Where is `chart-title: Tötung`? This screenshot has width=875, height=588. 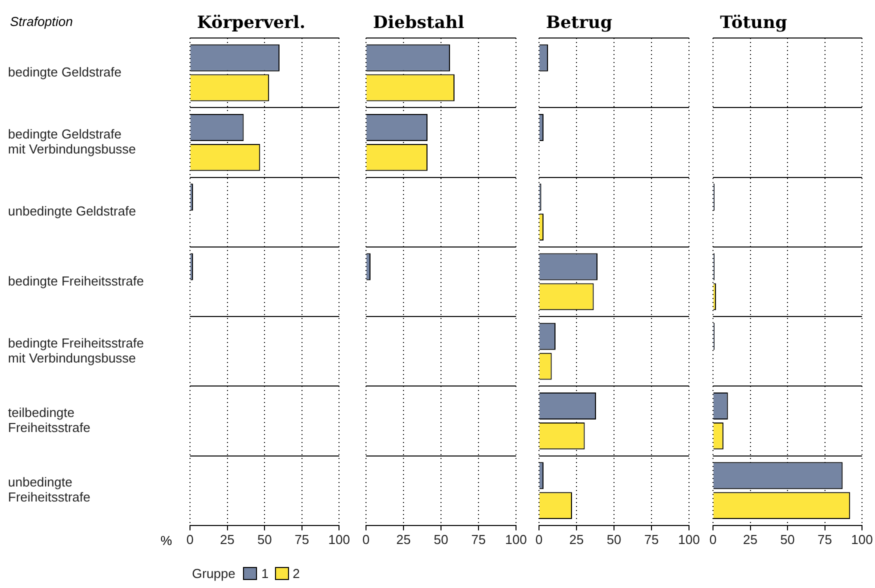 chart-title: Tötung is located at coordinates (754, 23).